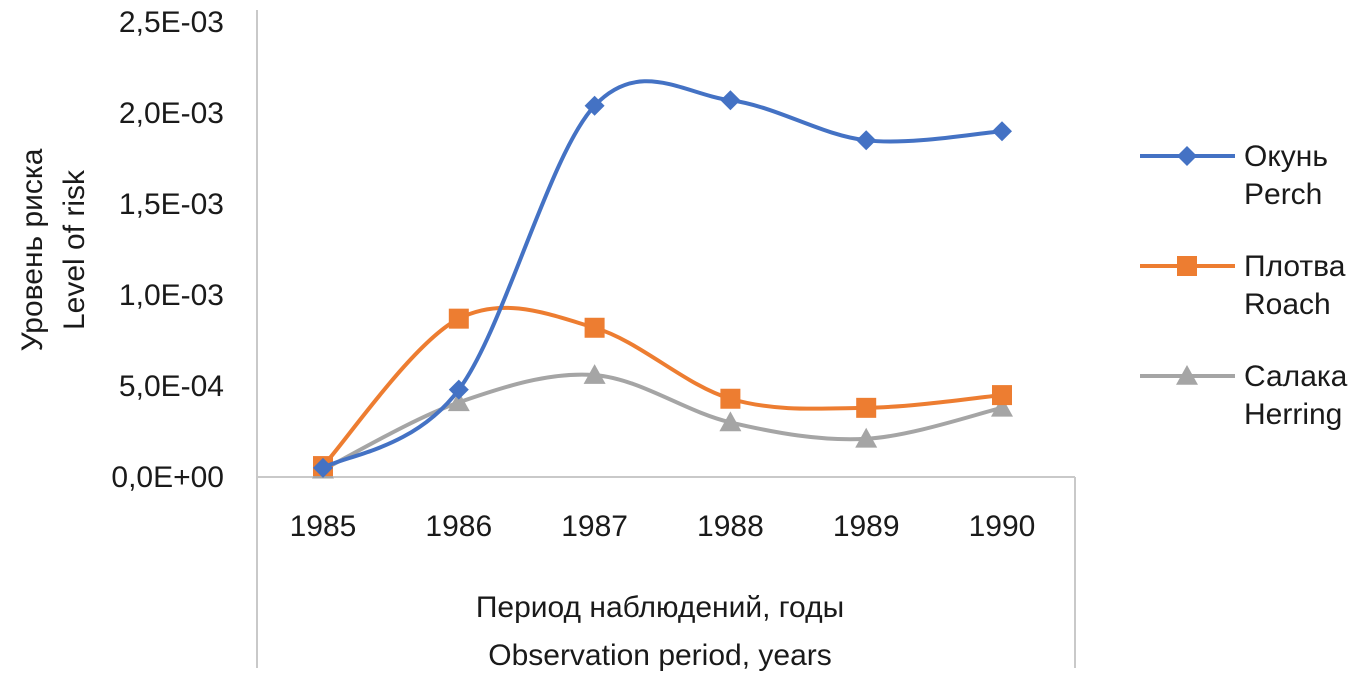 The height and width of the screenshot is (685, 1372). What do you see at coordinates (1244, 395) in the screenshot?
I see `legend-entry-herring: Салака Herring` at bounding box center [1244, 395].